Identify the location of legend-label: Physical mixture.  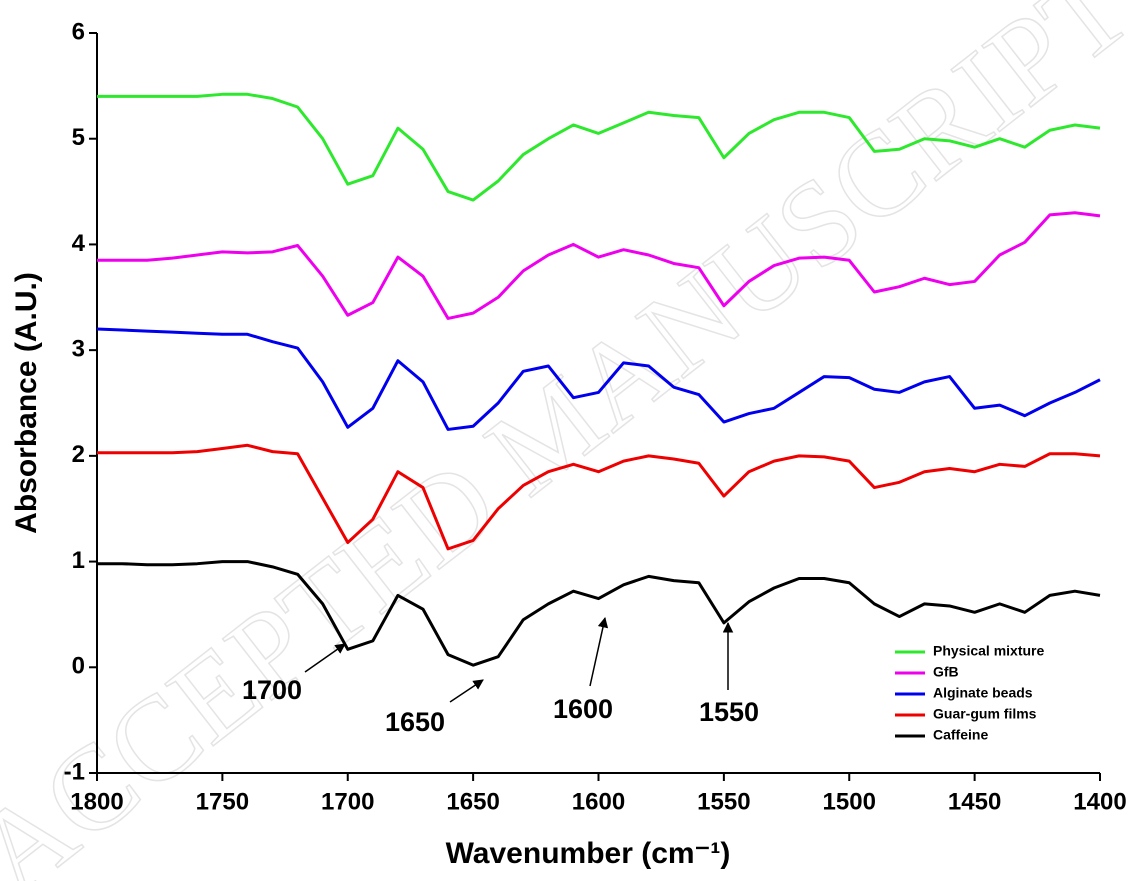
(988, 651).